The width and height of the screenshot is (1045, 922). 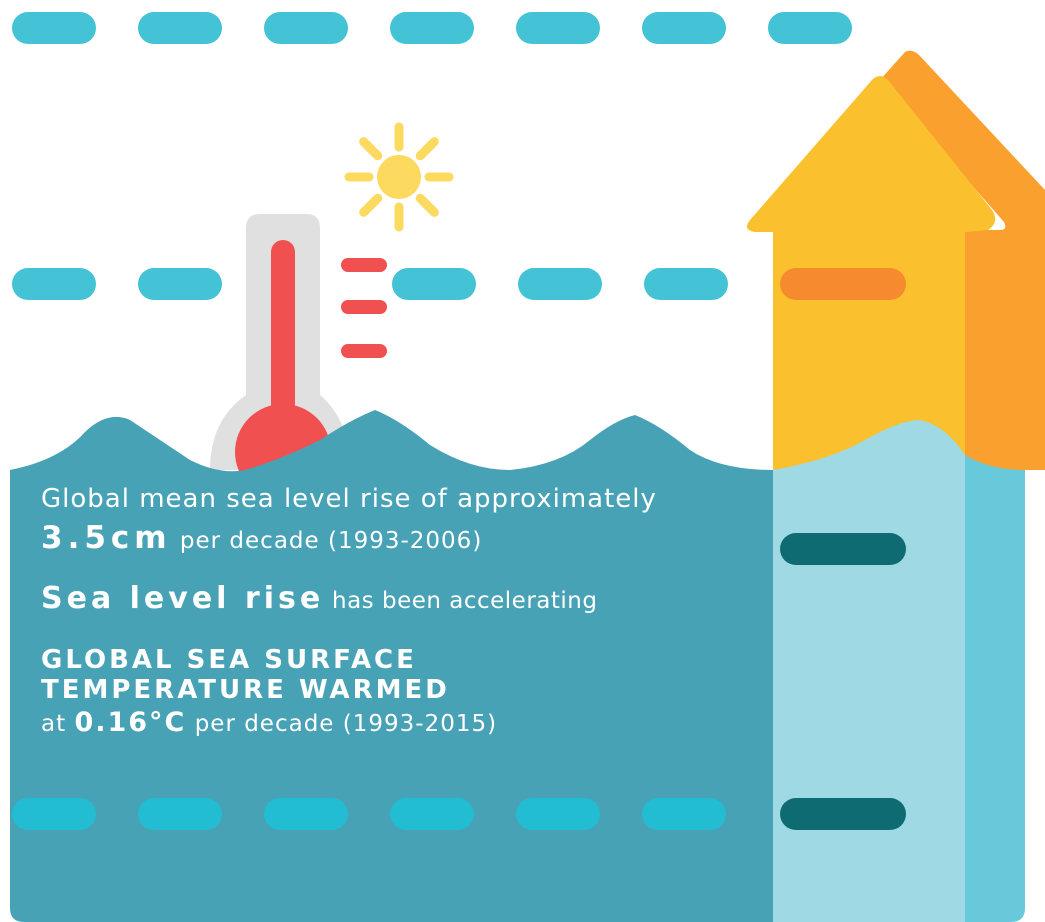 I want to click on middle-dashed-line, so click(x=370, y=284).